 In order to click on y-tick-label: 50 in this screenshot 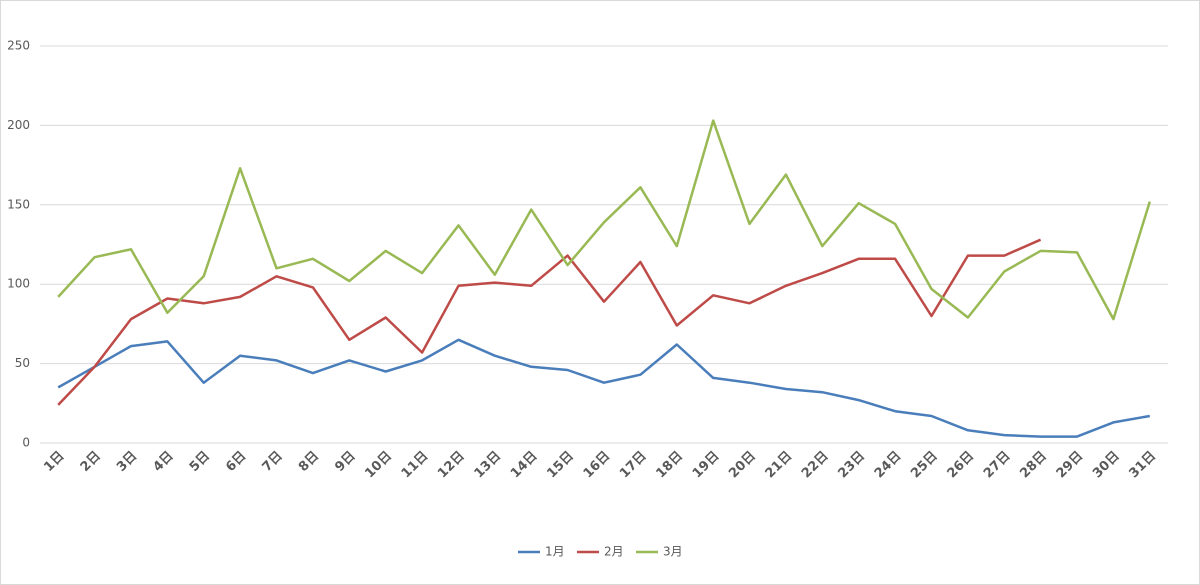, I will do `click(22, 363)`.